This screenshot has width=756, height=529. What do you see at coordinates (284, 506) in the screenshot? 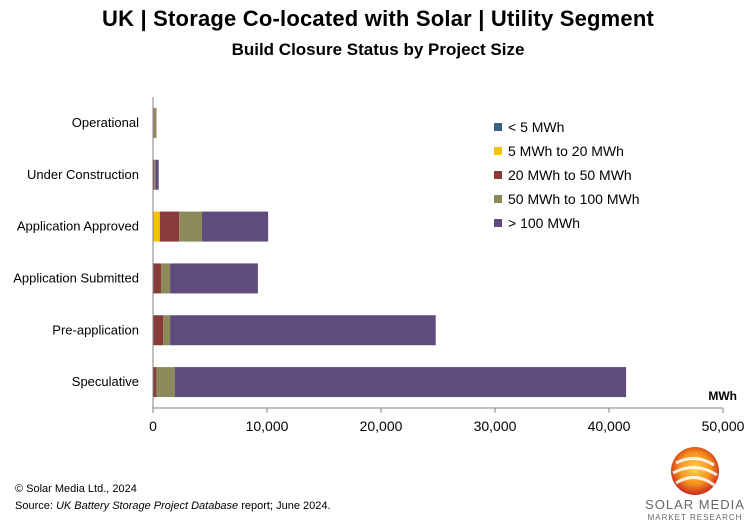
I see `source-suffix: report; June 2024.` at bounding box center [284, 506].